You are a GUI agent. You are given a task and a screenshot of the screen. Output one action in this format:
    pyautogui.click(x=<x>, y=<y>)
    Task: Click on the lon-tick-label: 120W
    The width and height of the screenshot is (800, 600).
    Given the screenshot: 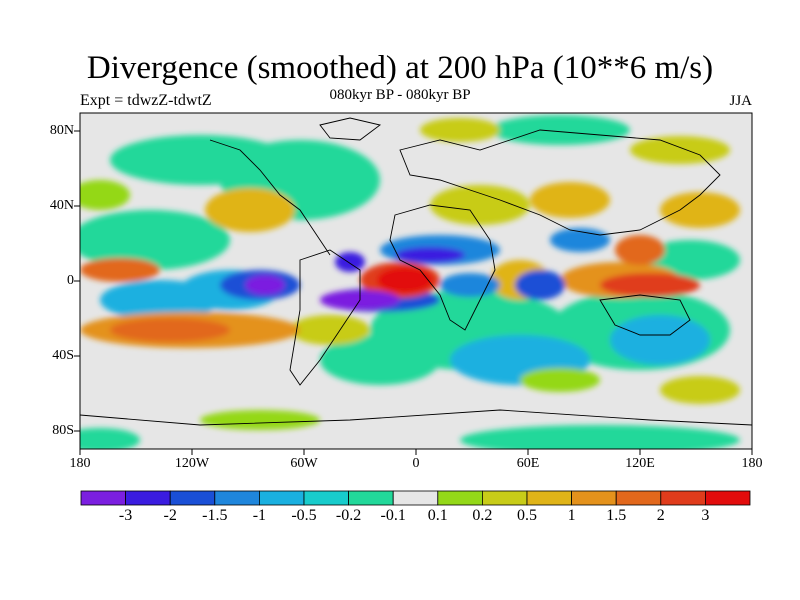 What is the action you would take?
    pyautogui.click(x=192, y=463)
    